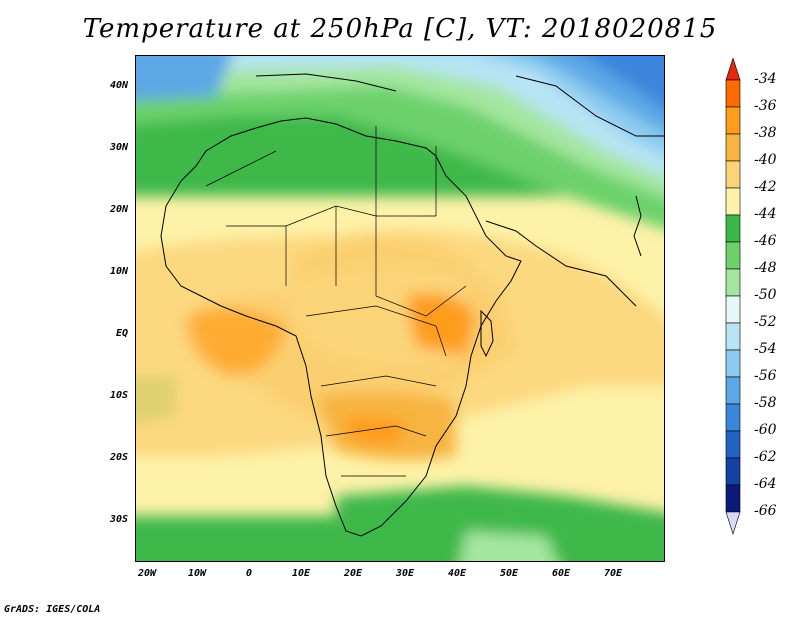  I want to click on colorbar-label: -46, so click(765, 241).